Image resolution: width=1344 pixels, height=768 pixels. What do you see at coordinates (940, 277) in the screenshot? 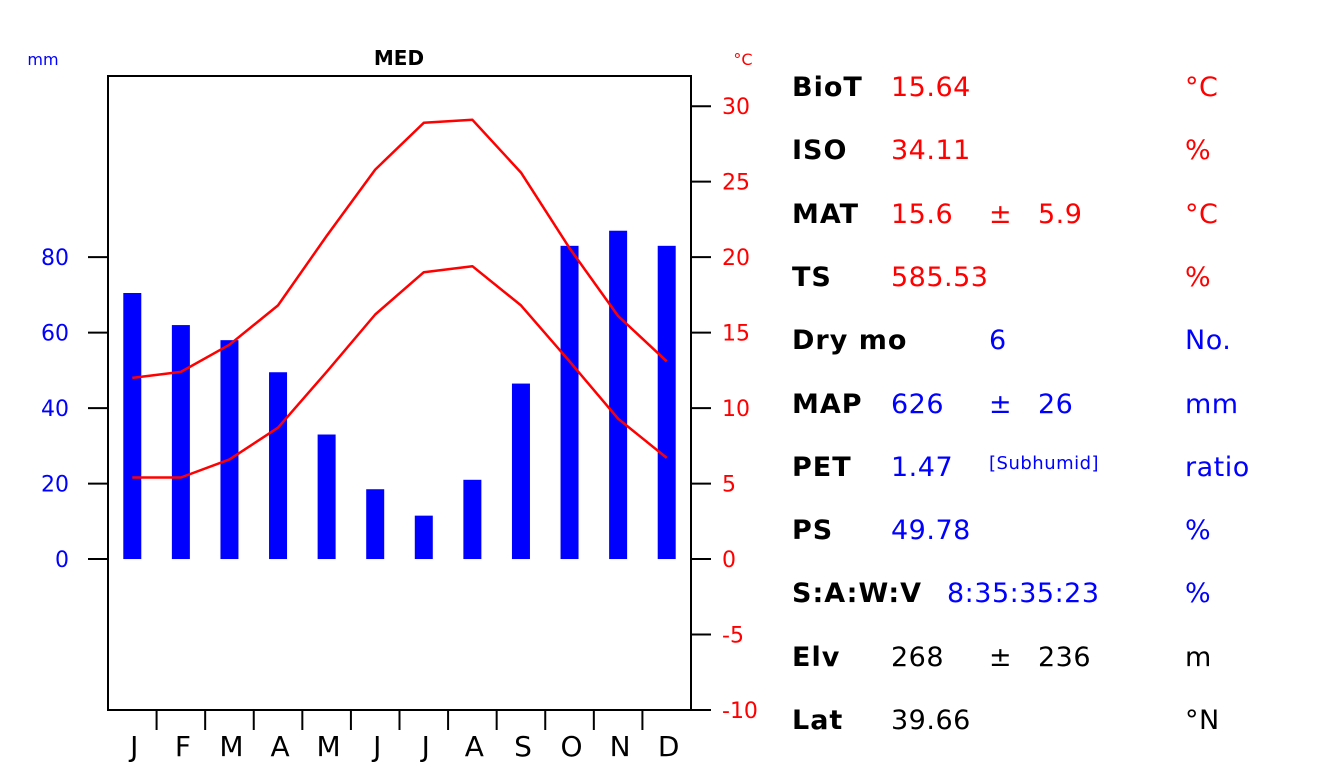
I see `stat-value: 585.53` at bounding box center [940, 277].